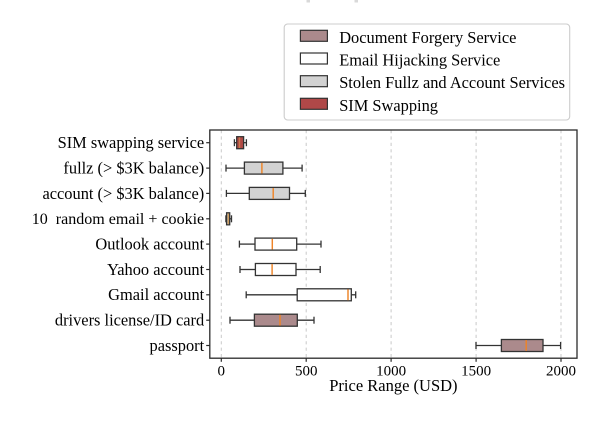 The width and height of the screenshot is (600, 422). Describe the element at coordinates (149, 244) in the screenshot. I see `svg-text: Outlook account` at that location.